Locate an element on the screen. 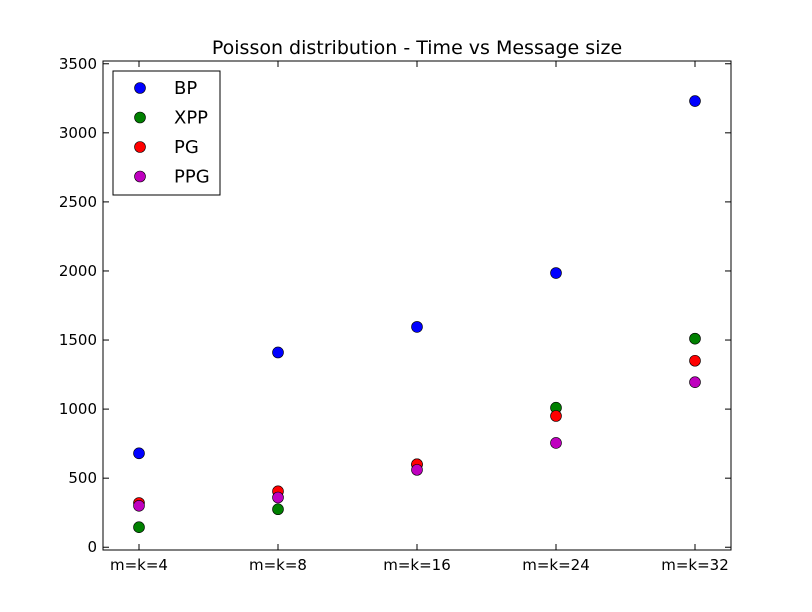 This screenshot has height=612, width=812. legend-marker-xpp is located at coordinates (140, 117).